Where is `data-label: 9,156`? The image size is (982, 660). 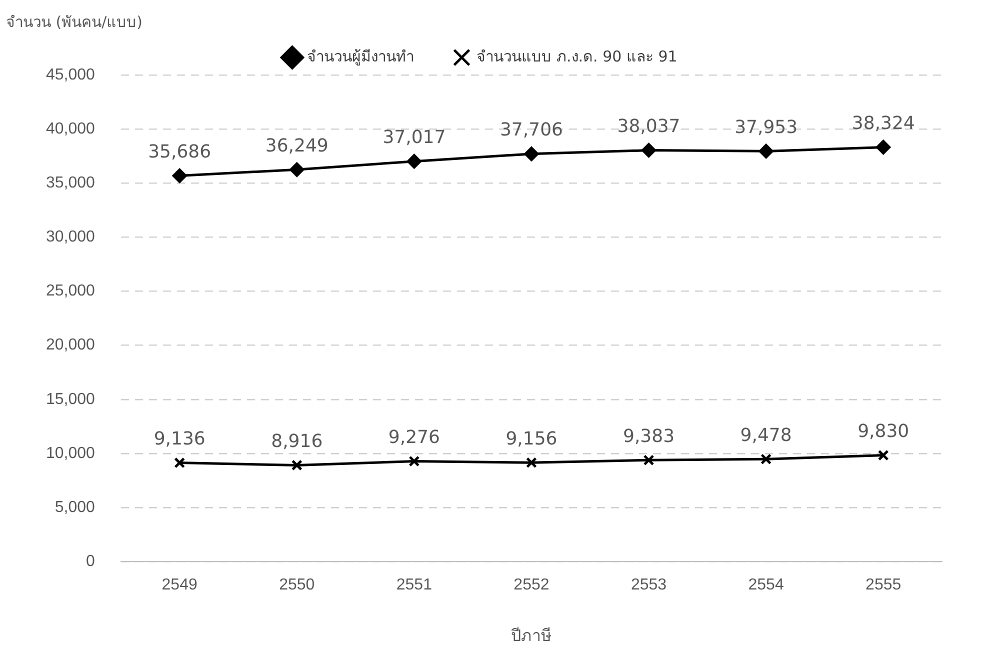
data-label: 9,156 is located at coordinates (532, 439).